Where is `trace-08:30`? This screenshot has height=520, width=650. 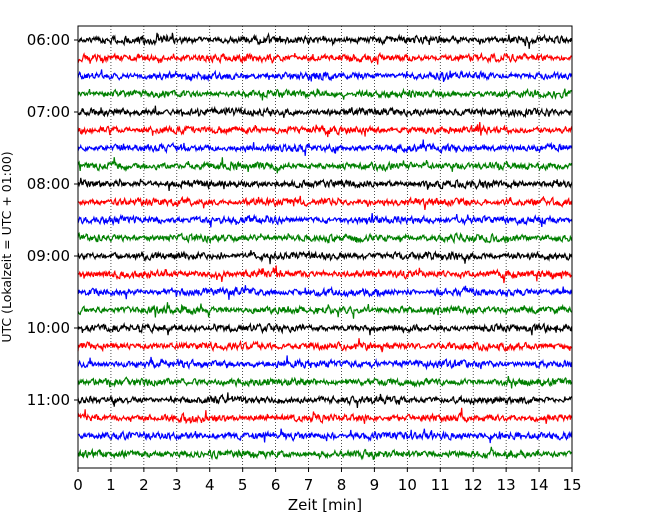 trace-08:30 is located at coordinates (325, 220).